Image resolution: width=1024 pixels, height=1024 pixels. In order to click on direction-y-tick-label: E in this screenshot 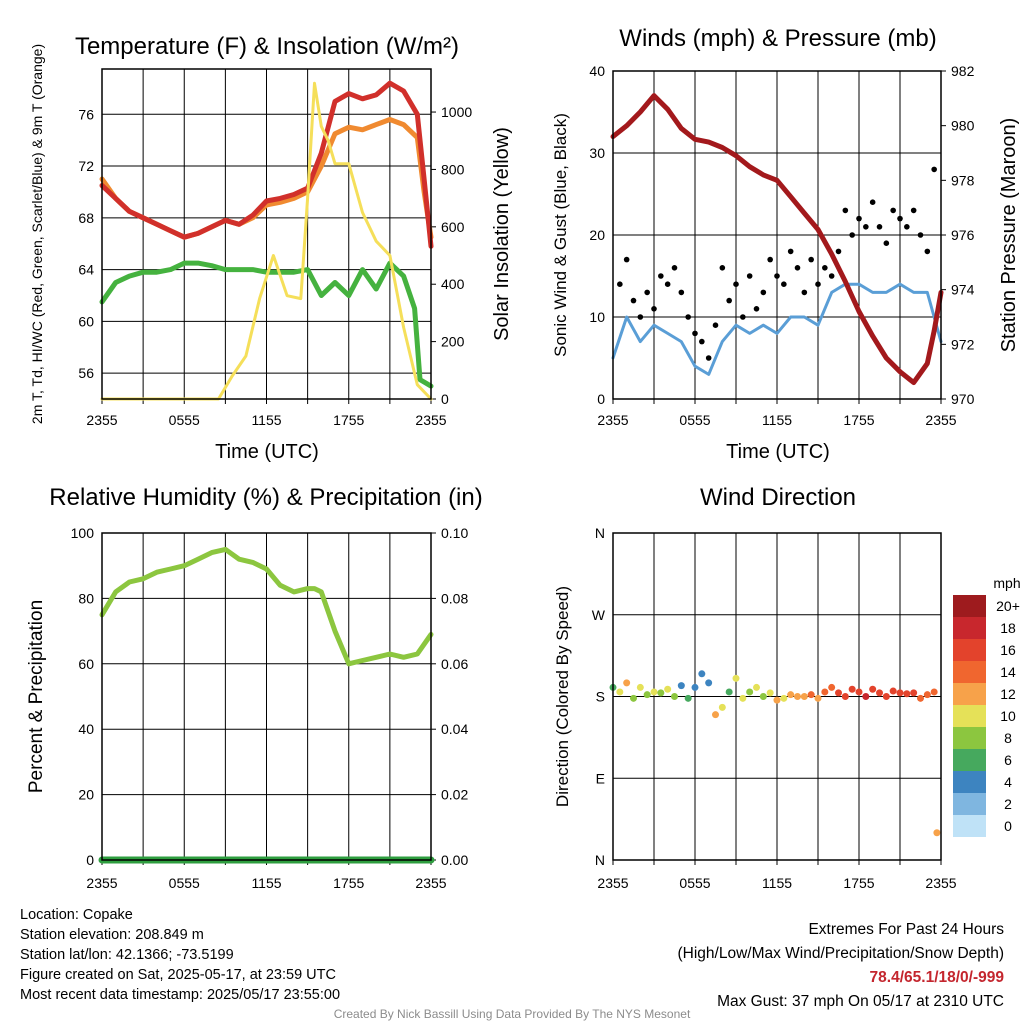, I will do `click(600, 778)`.